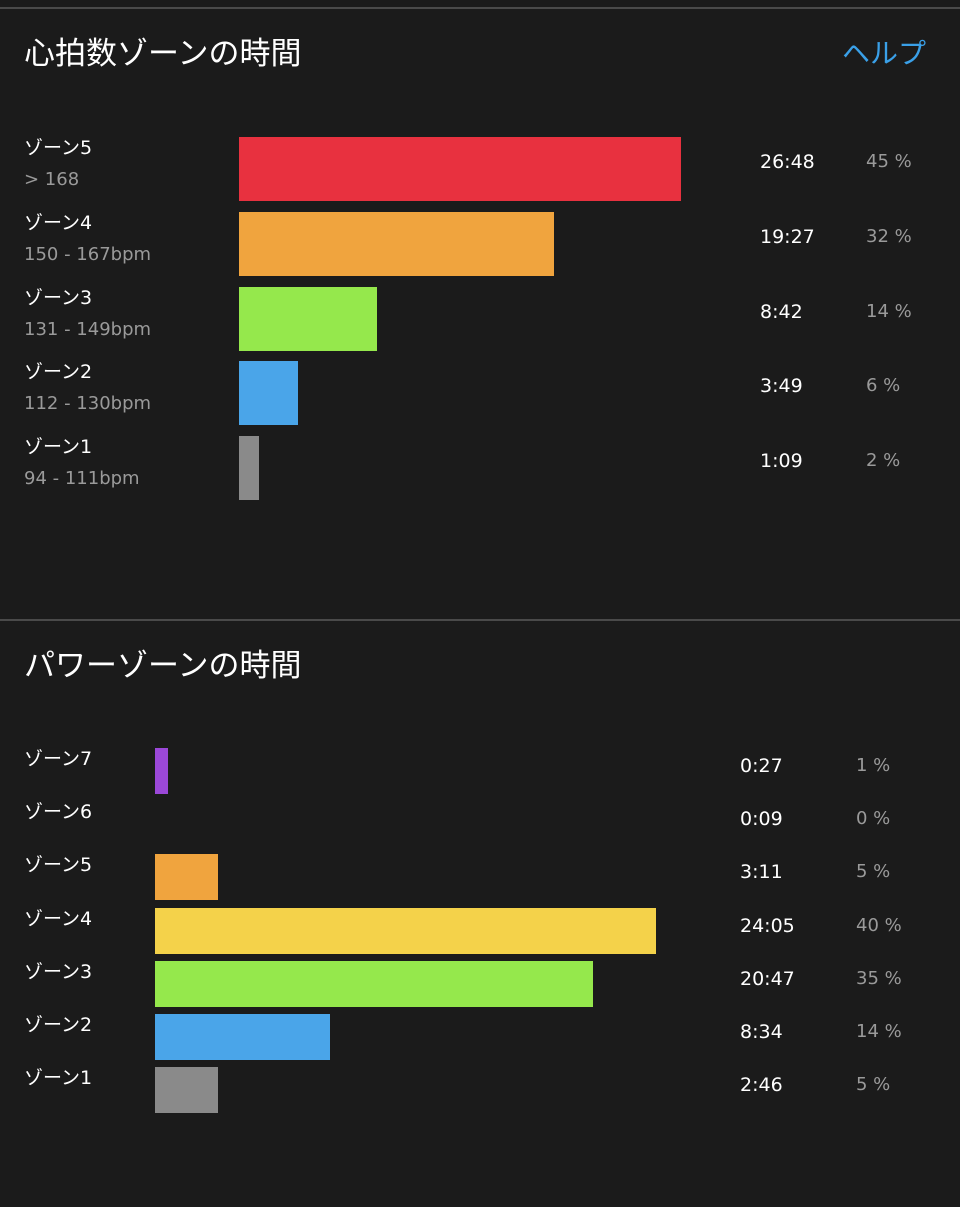  What do you see at coordinates (761, 872) in the screenshot?
I see `zone-time: 3:11` at bounding box center [761, 872].